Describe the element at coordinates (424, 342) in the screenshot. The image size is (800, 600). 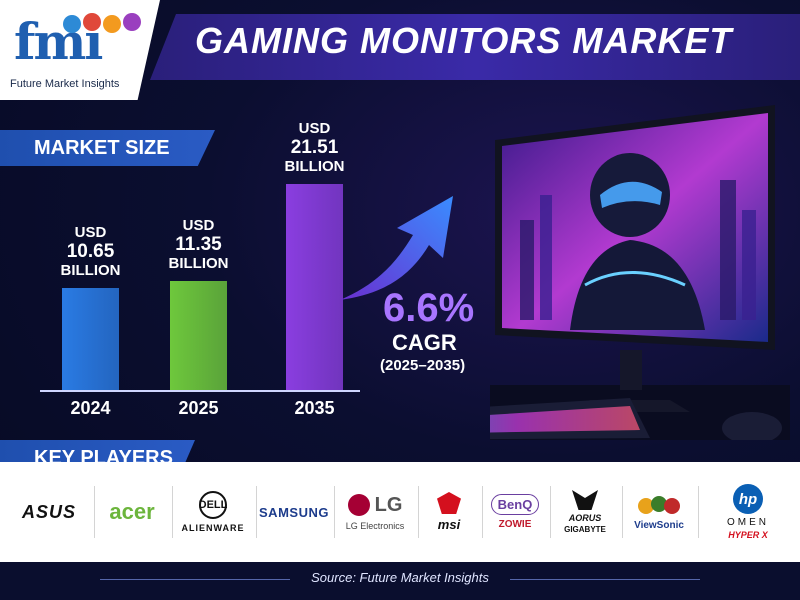
I see `cagr-label: CAGR` at that location.